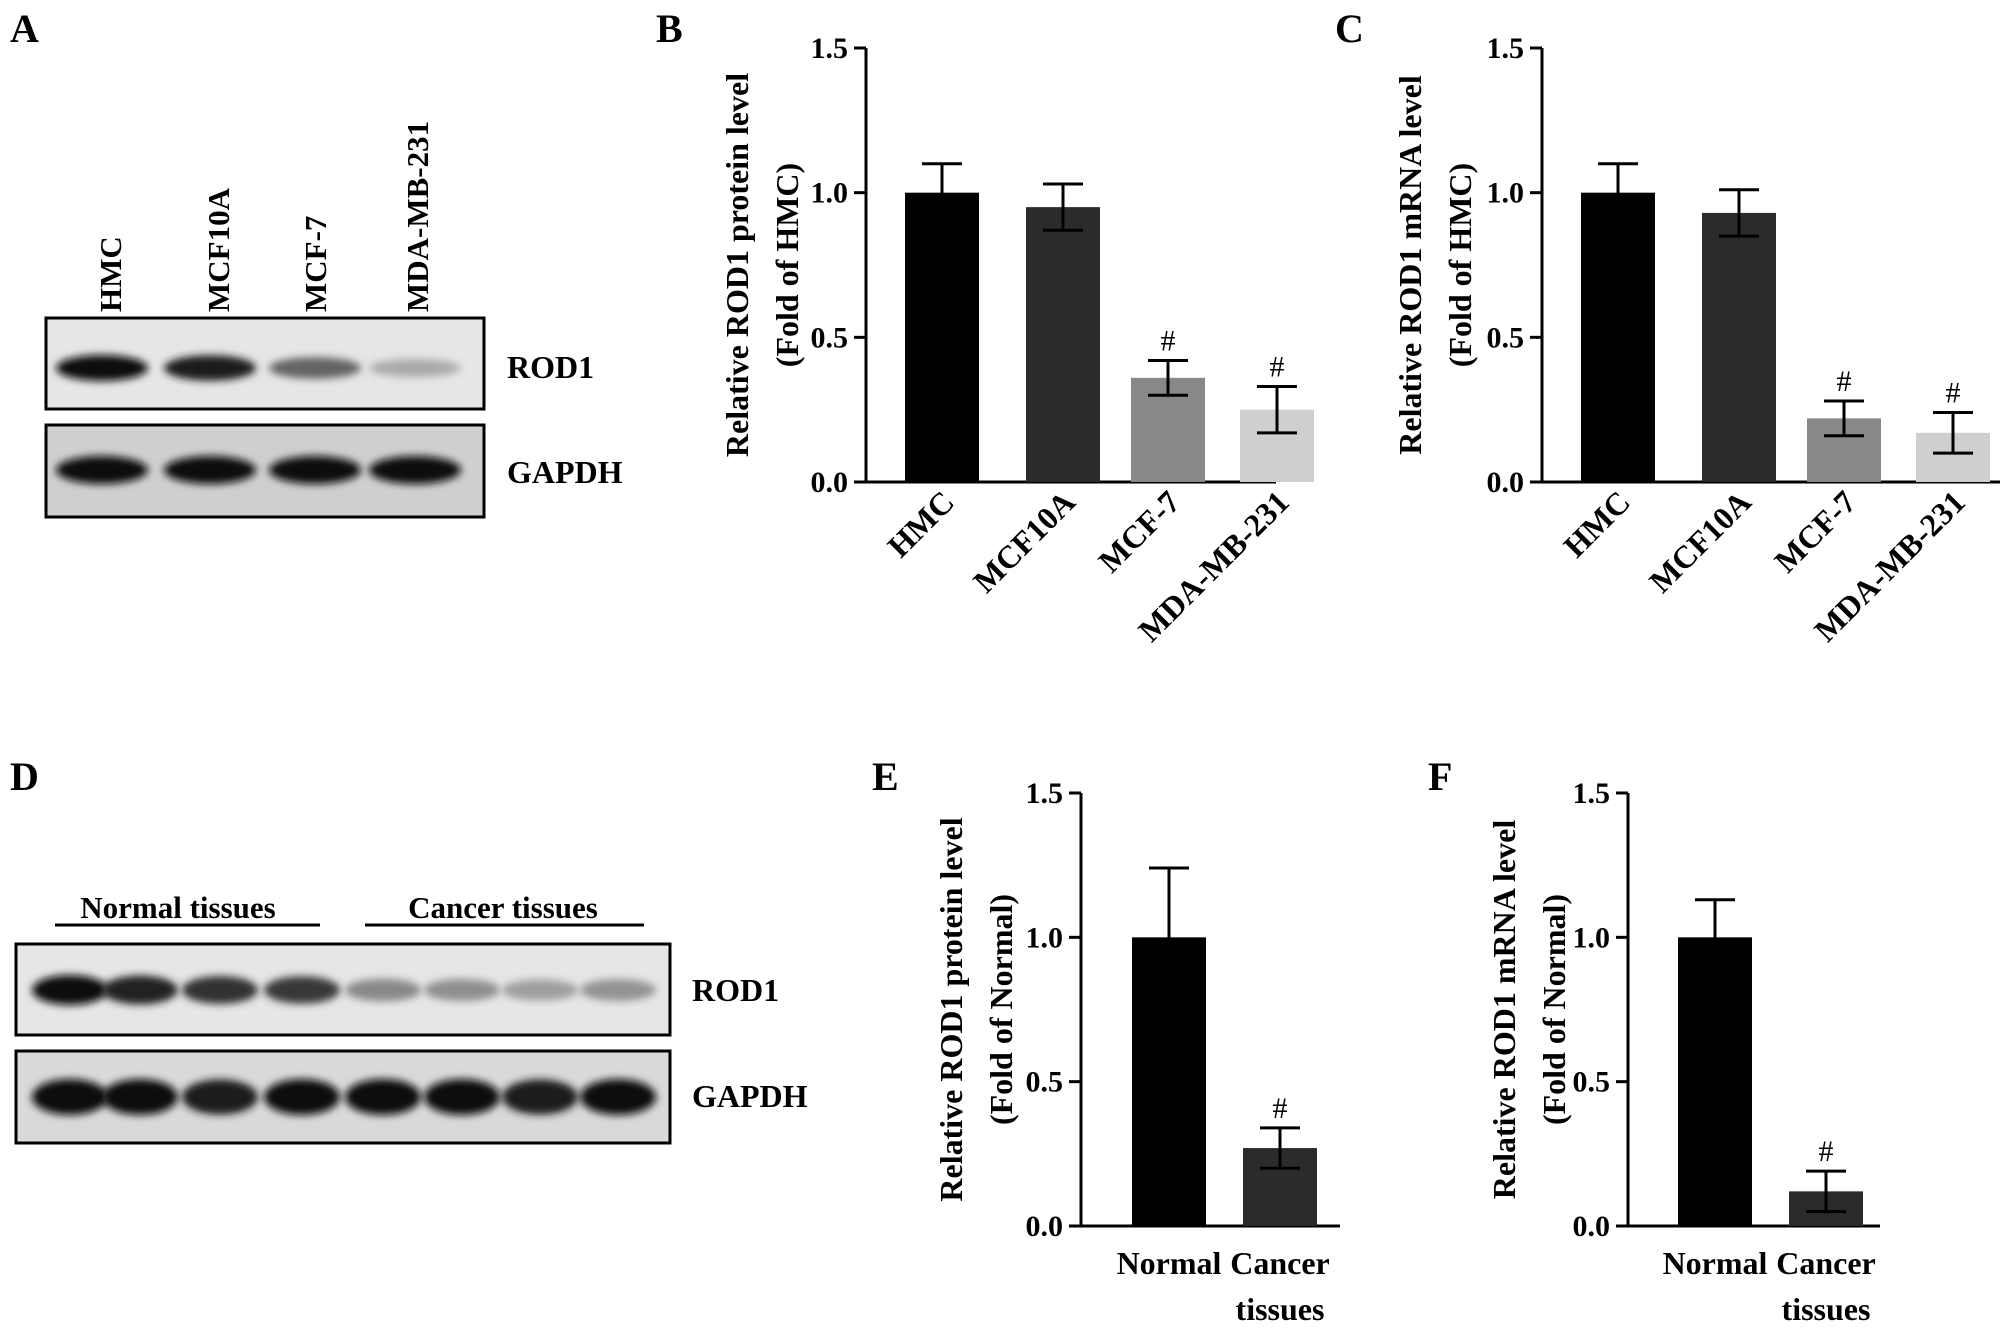  I want to click on panel-letter-b: B, so click(669, 28).